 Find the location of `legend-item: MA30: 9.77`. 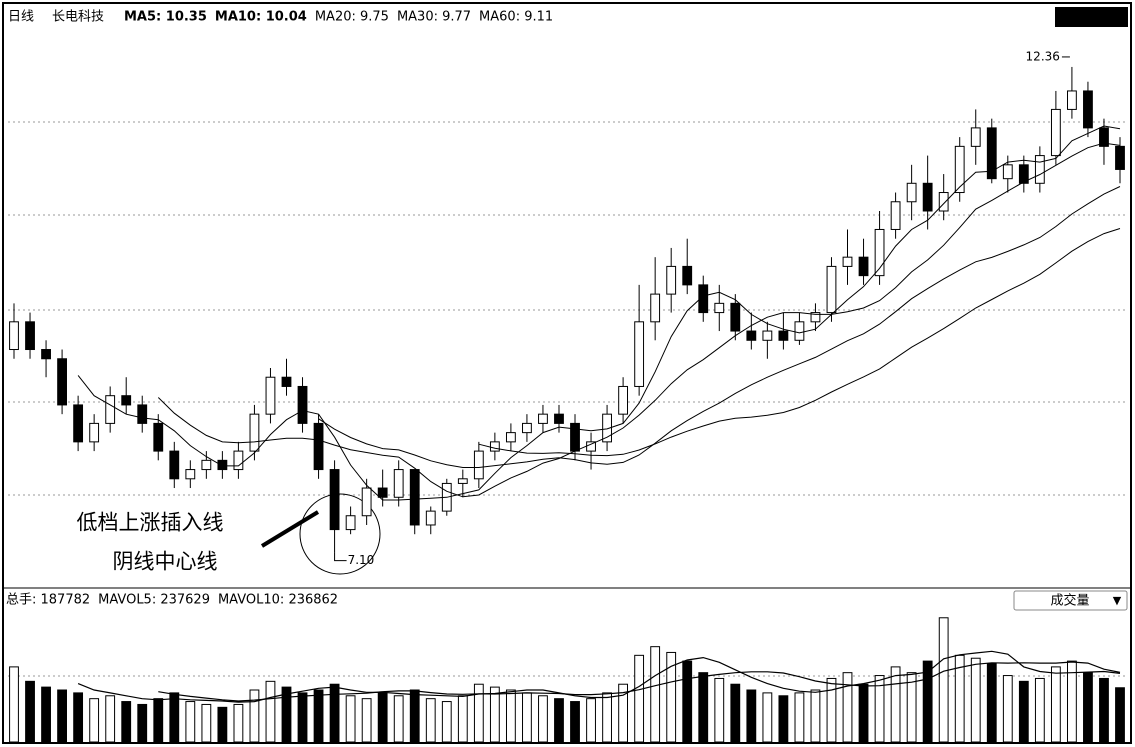

legend-item: MA30: 9.77 is located at coordinates (434, 17).